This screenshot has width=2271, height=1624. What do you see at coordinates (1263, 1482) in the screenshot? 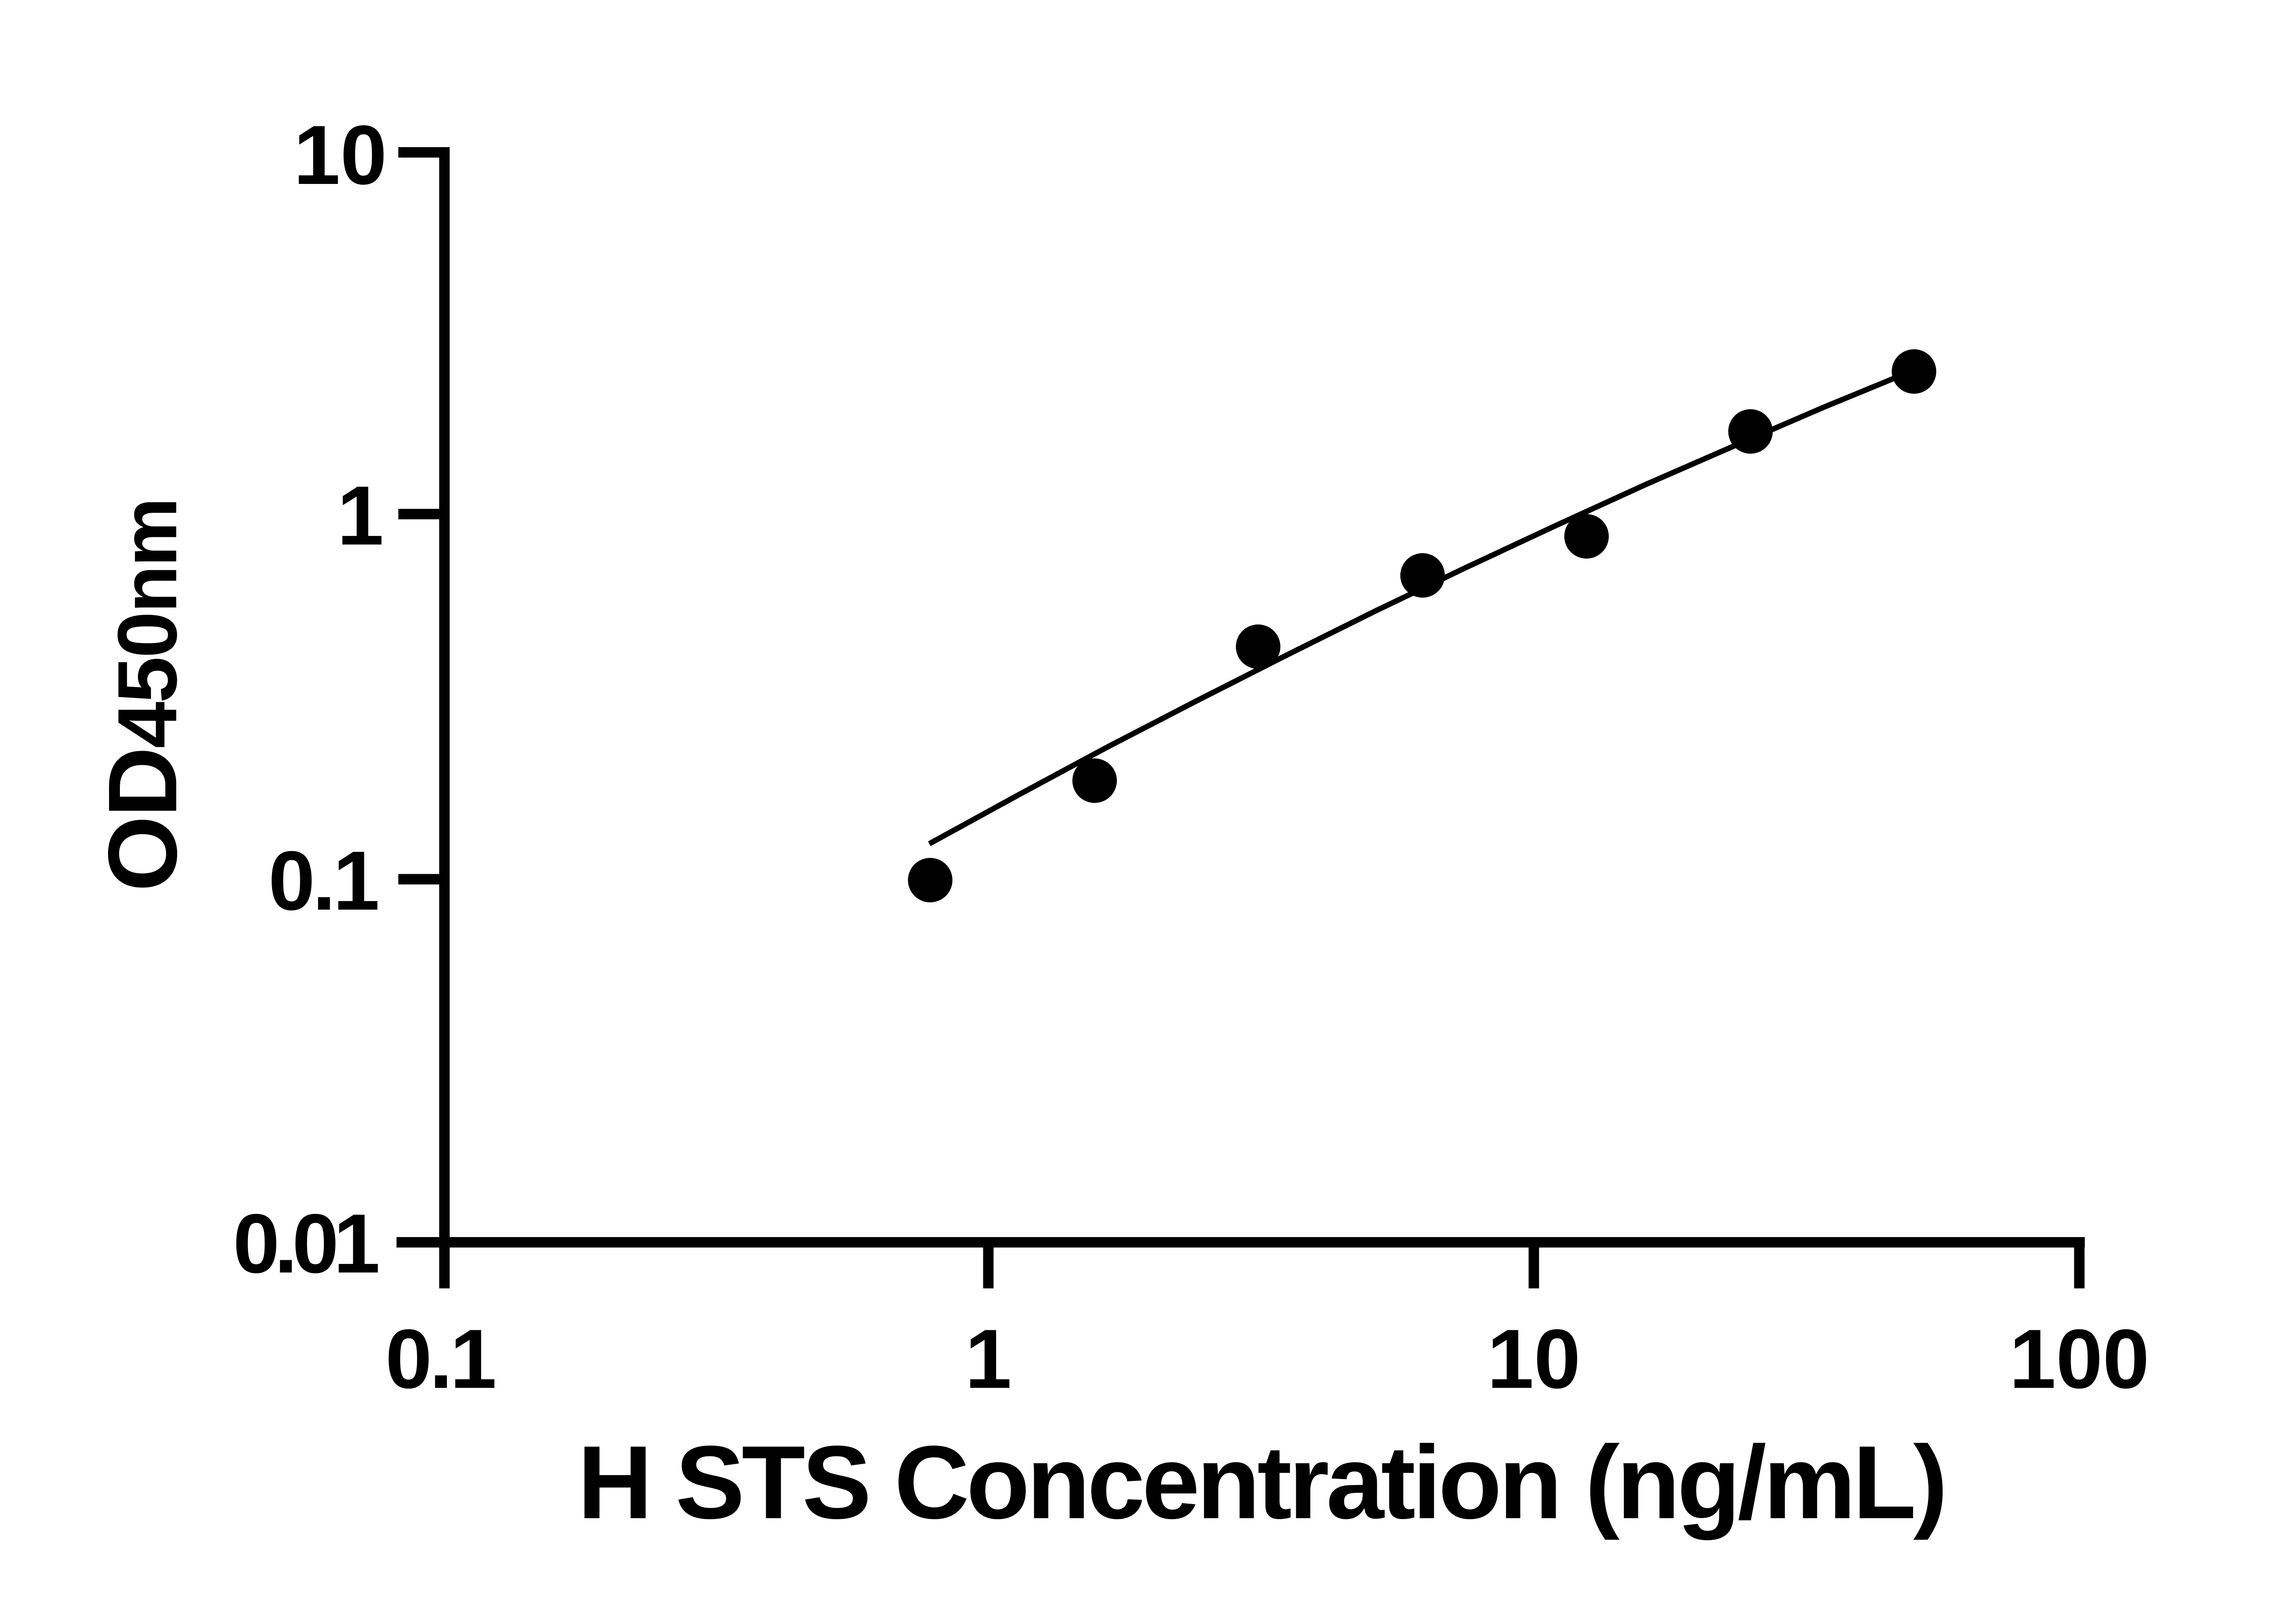
I see `svg-text: H STS Concentration (ng/mL)` at bounding box center [1263, 1482].